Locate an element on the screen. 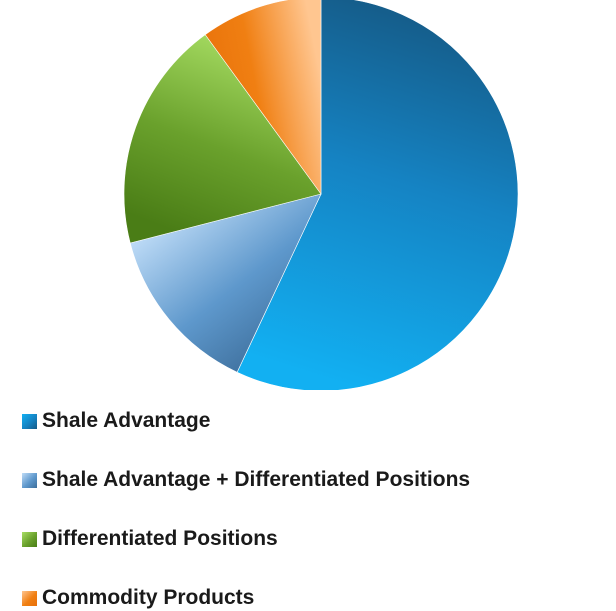  legend-item-commodity-products: Commodity Products is located at coordinates (138, 598).